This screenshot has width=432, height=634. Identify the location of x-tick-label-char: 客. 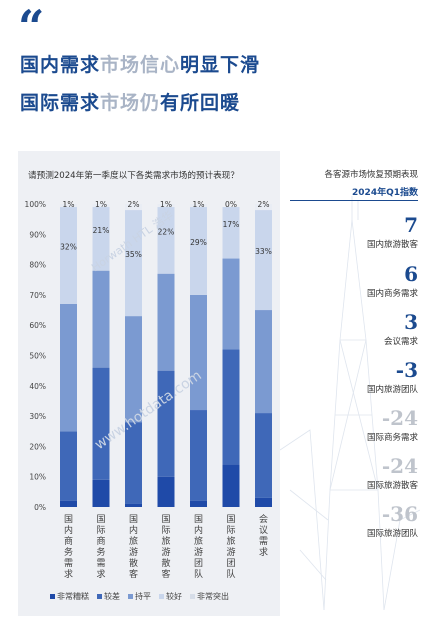
(133, 574).